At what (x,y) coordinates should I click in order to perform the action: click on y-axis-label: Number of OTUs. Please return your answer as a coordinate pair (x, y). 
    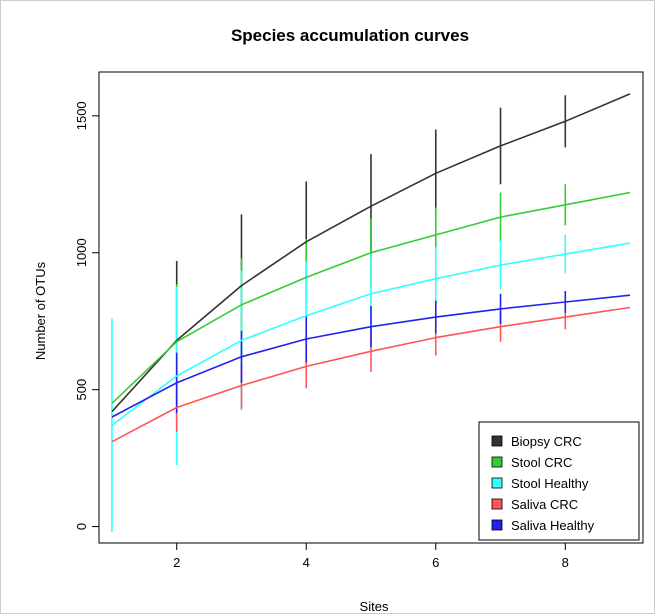
    Looking at the image, I should click on (40, 310).